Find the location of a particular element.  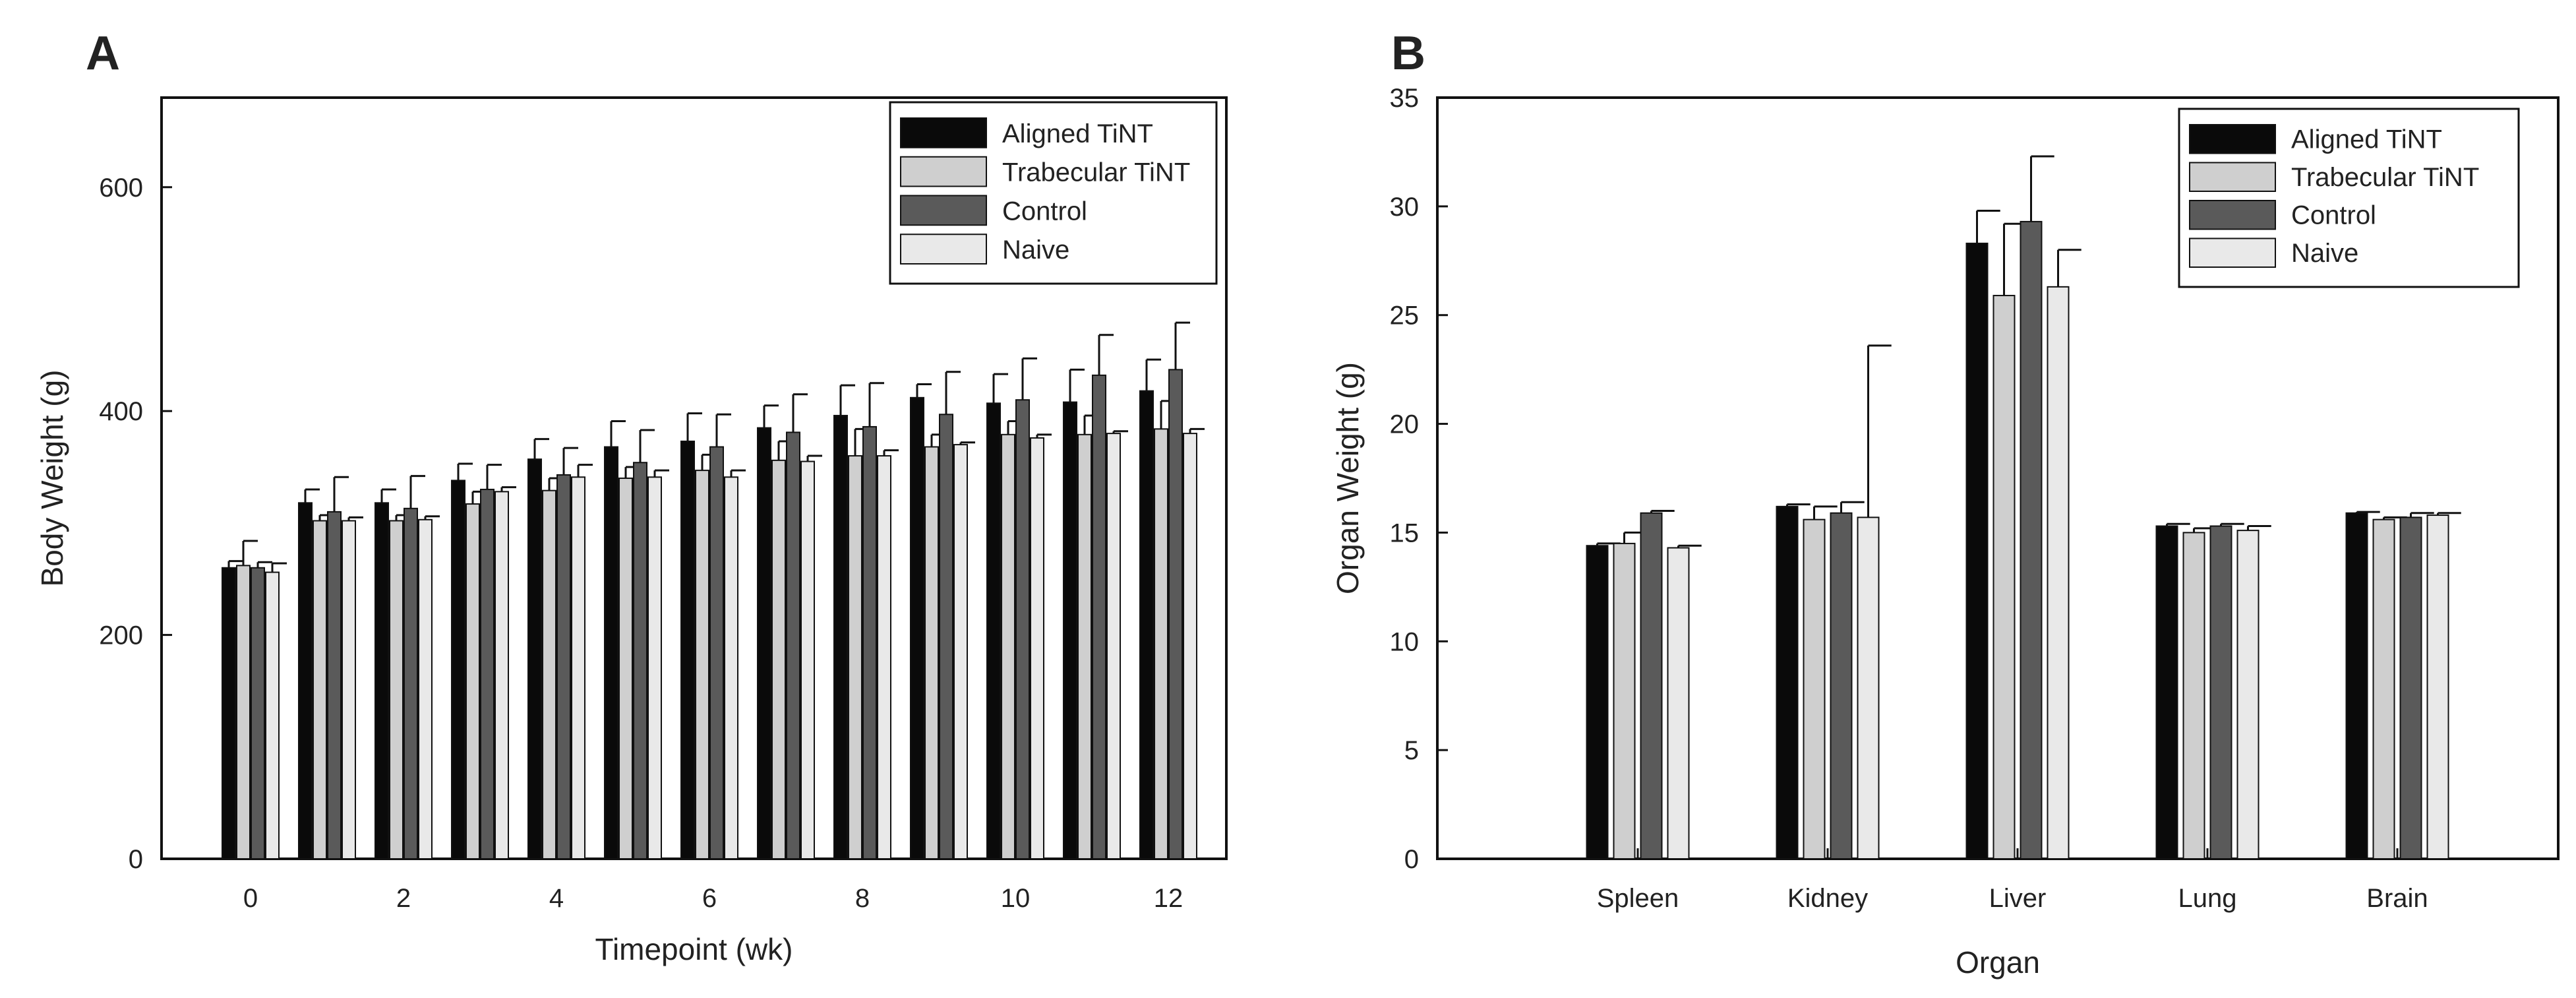

panel-a-xtick-label: 10 is located at coordinates (1016, 898).